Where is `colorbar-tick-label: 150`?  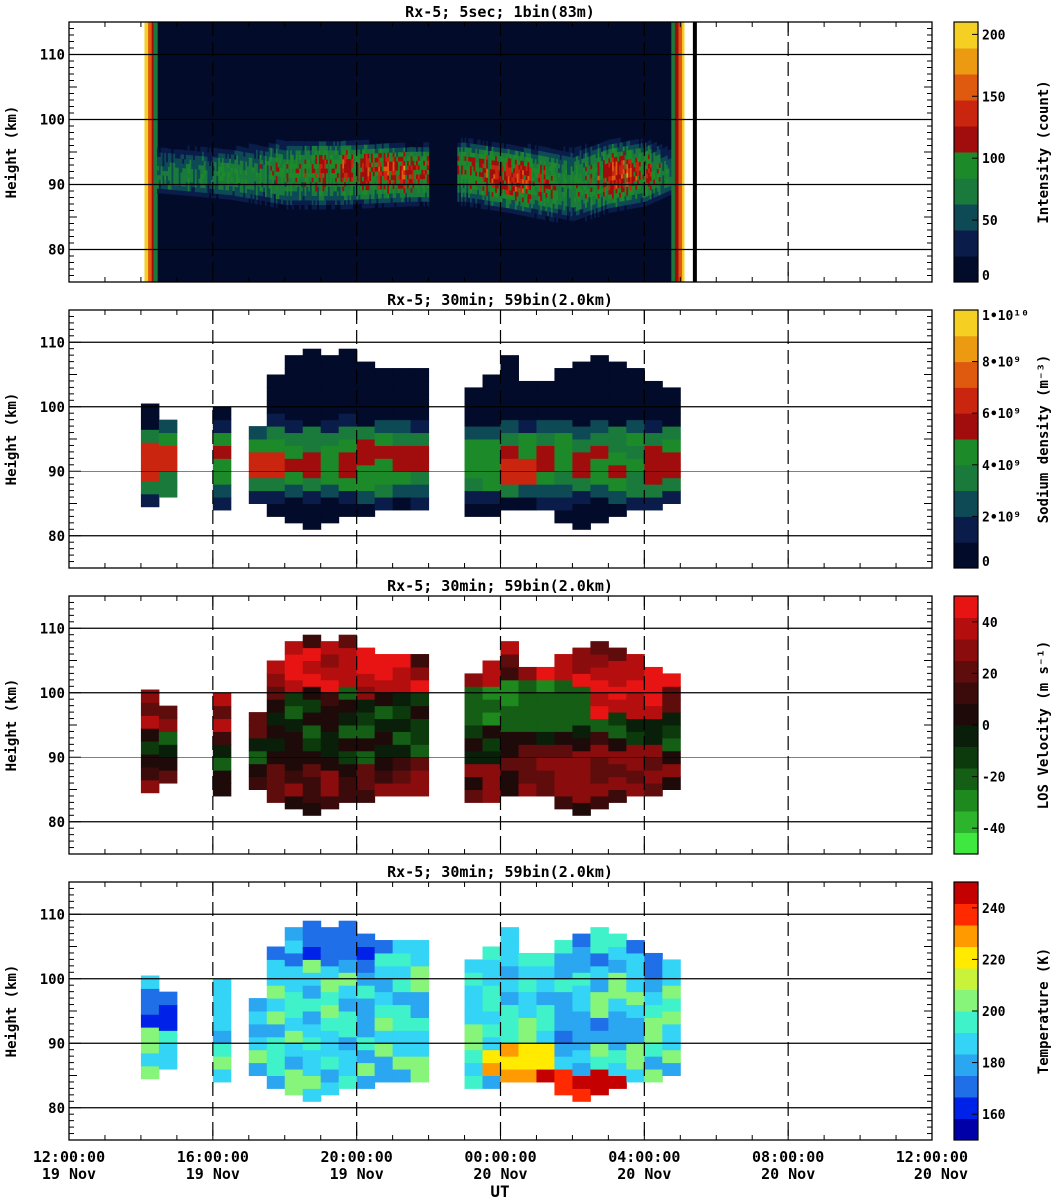
colorbar-tick-label: 150 is located at coordinates (994, 97).